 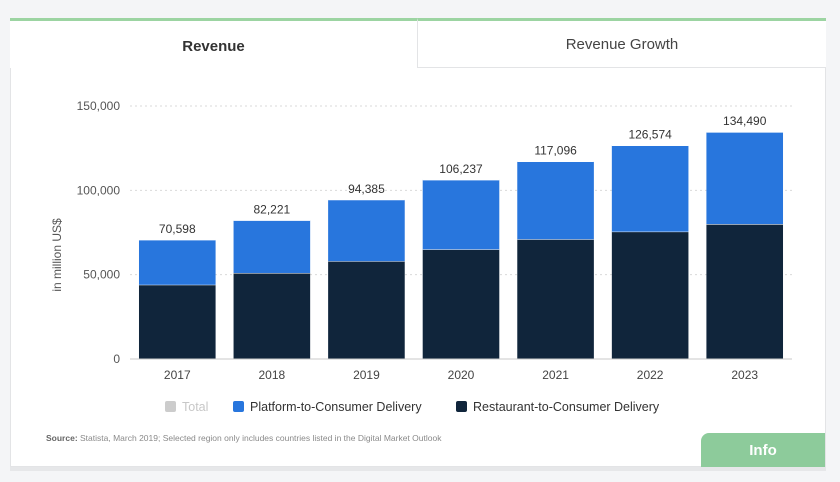 What do you see at coordinates (650, 295) in the screenshot?
I see `bar-restaurant-to-consumer-delivery-2022` at bounding box center [650, 295].